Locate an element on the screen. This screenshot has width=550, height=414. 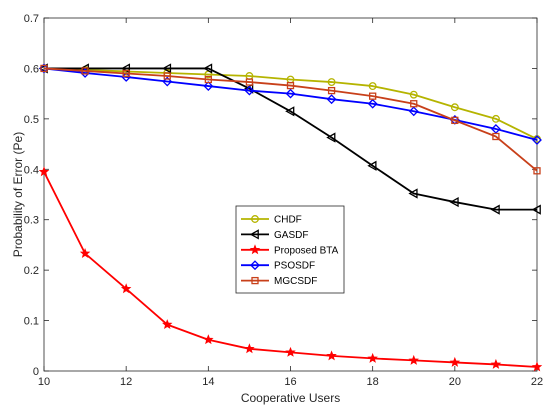
x-tick-label: 20 is located at coordinates (455, 382).